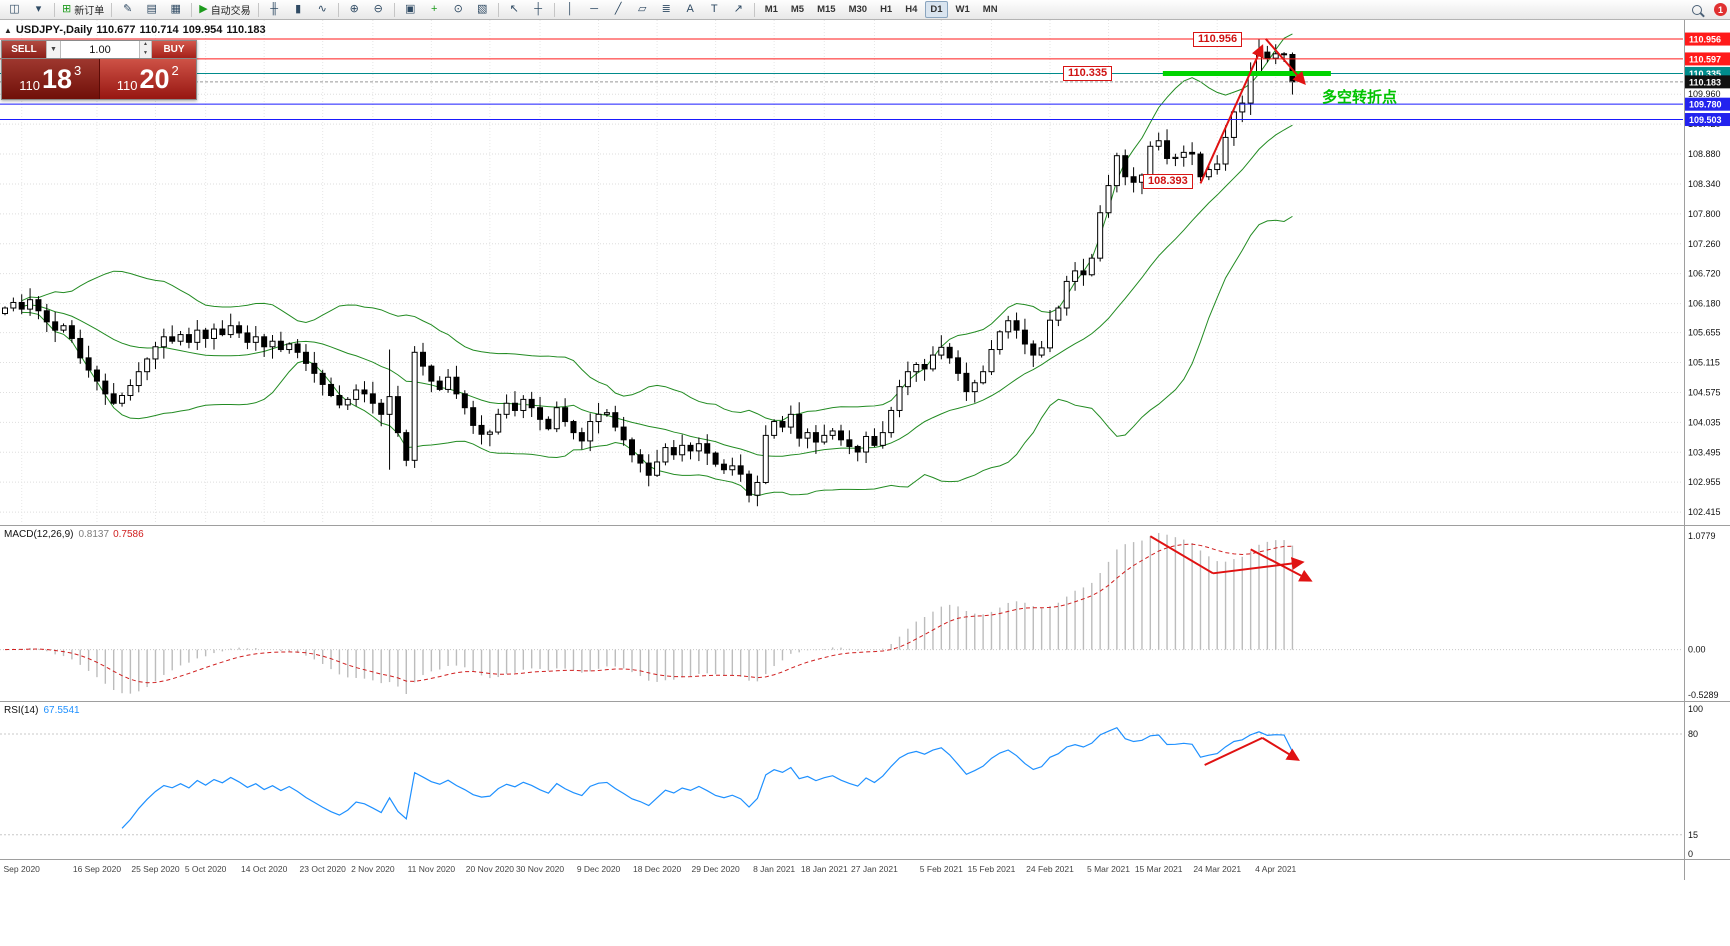 The width and height of the screenshot is (1730, 946). What do you see at coordinates (1088, 73) in the screenshot?
I see `annotation-price-110335: 110.335` at bounding box center [1088, 73].